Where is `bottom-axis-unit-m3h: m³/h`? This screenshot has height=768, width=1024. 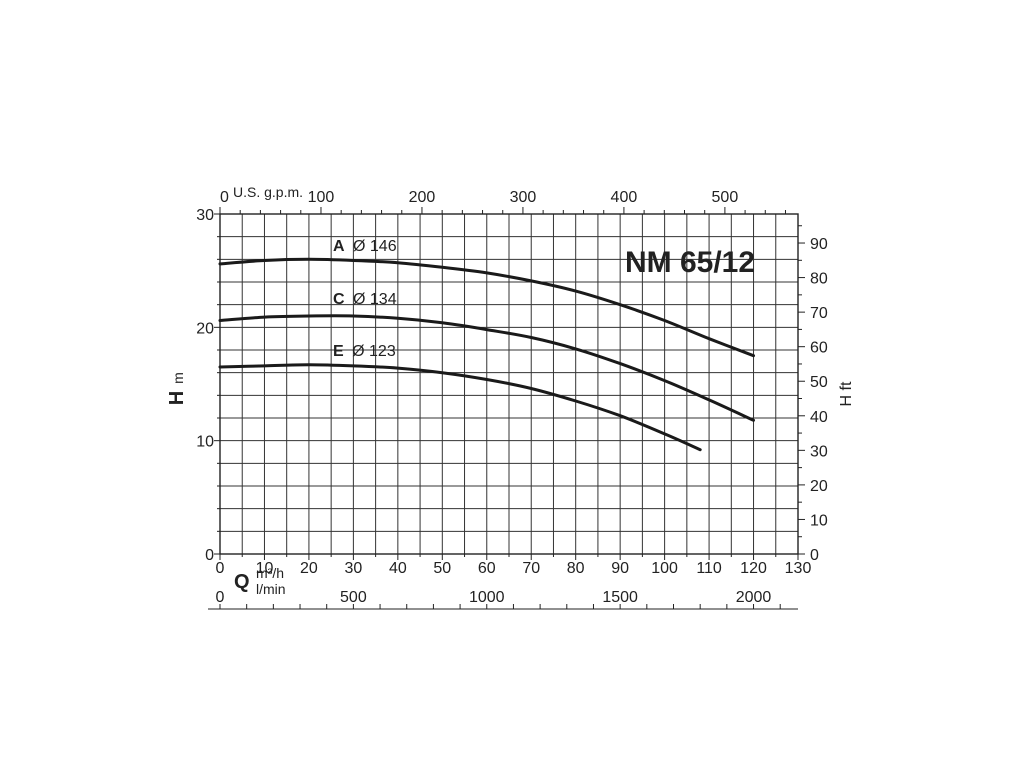 bottom-axis-unit-m3h: m³/h is located at coordinates (270, 573).